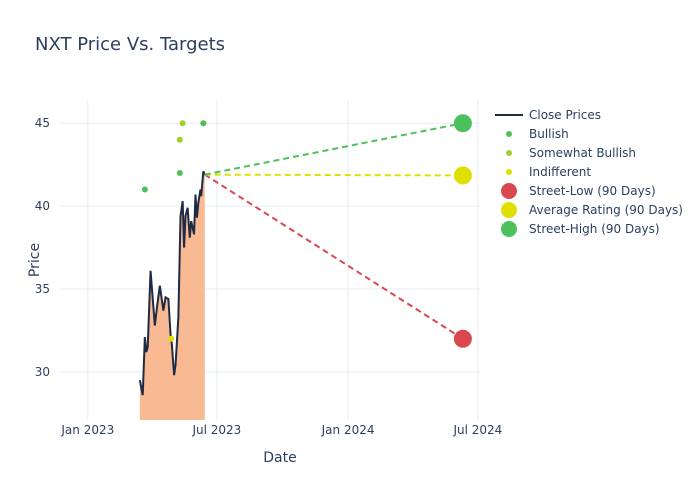  Describe the element at coordinates (565, 115) in the screenshot. I see `legend-label: Close Prices` at that location.